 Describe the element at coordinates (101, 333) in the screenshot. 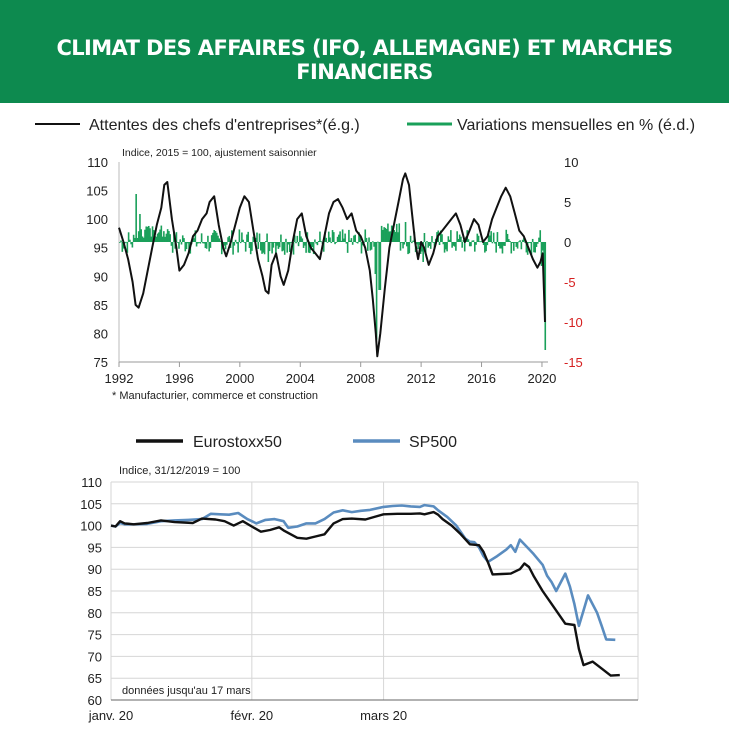

I see `ifo-left-tick-label: 80` at that location.